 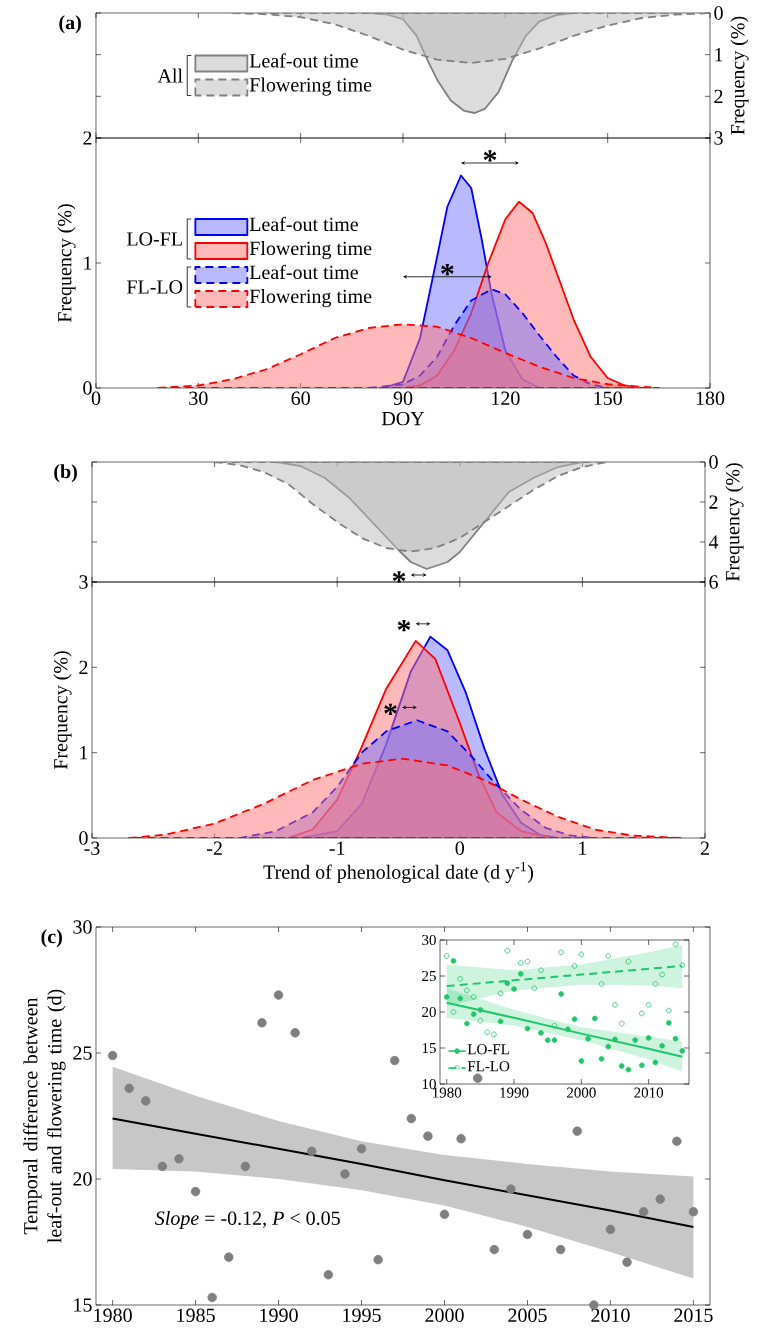 What do you see at coordinates (713, 582) in the screenshot?
I see `y-tick-label: 6` at bounding box center [713, 582].